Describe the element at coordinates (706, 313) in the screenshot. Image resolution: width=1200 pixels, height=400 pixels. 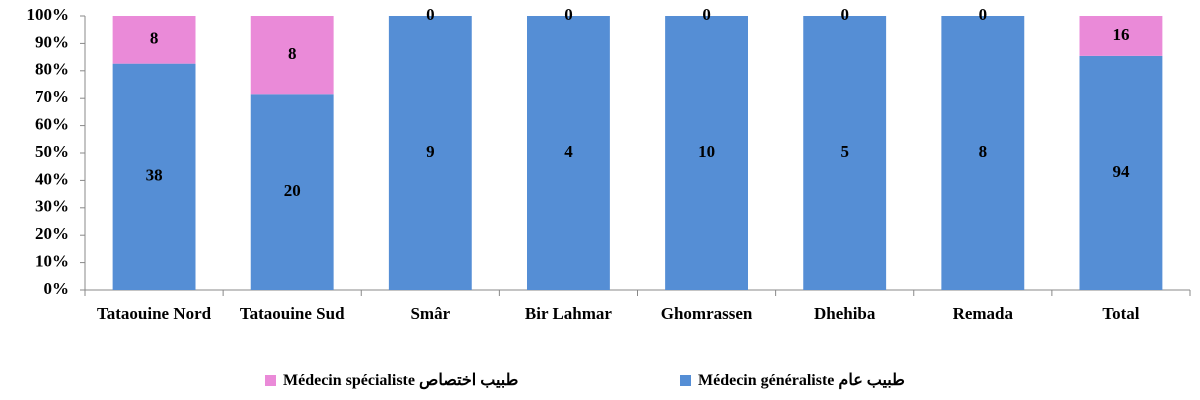
I see `x-tick-label: Ghomrassen` at that location.